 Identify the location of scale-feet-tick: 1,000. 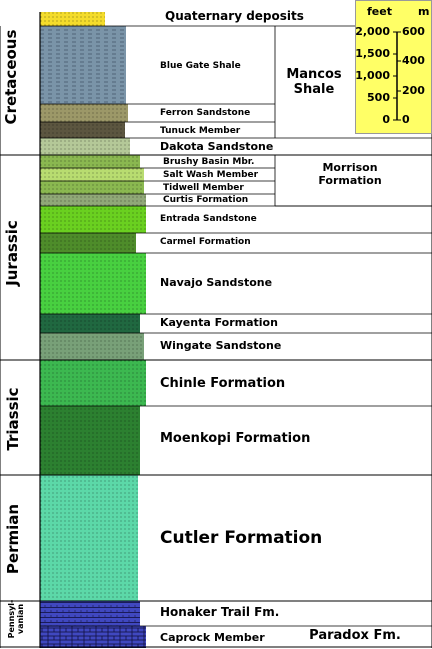
(372, 75).